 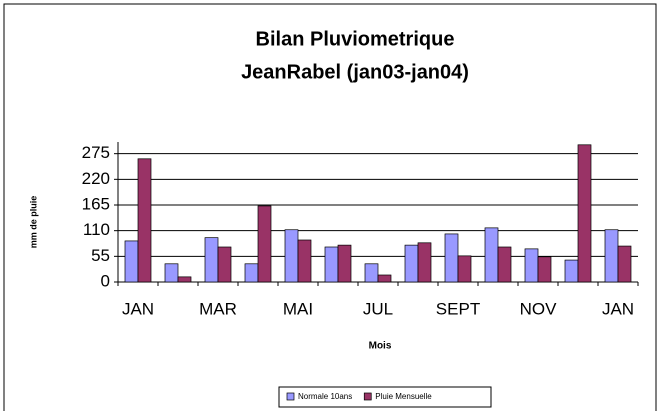 I want to click on x-axis-label: Mois, so click(x=380, y=346).